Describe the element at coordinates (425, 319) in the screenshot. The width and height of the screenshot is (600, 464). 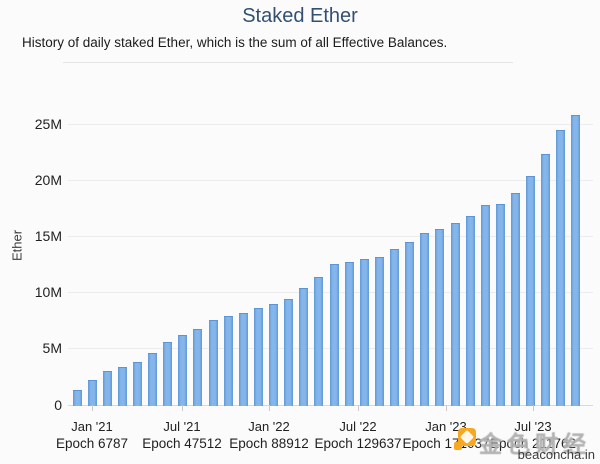
I see `bar-nov22` at that location.